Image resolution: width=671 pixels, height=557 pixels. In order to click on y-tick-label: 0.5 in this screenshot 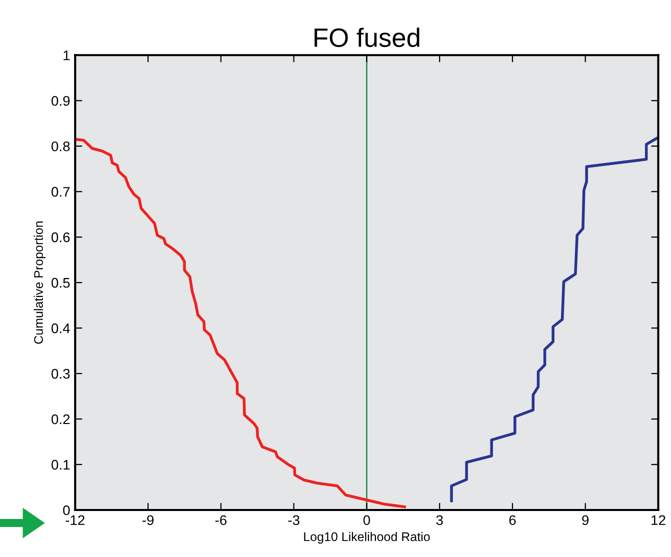, I will do `click(61, 283)`.